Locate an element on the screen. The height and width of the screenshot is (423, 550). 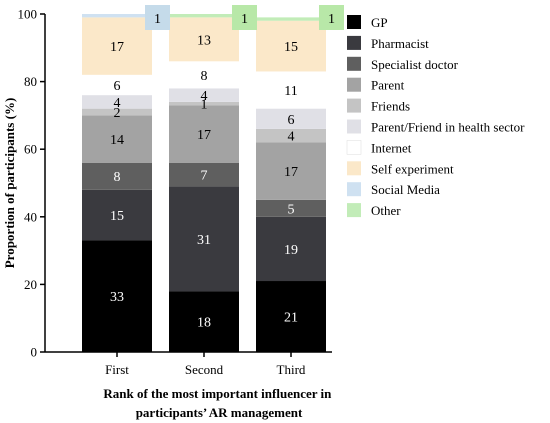
value-label-first-parent-friend-in-health-sector: 4 is located at coordinates (117, 103).